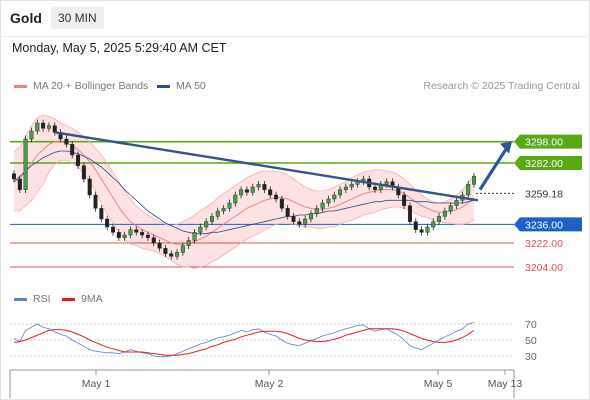 The image size is (590, 400). Describe the element at coordinates (501, 86) in the screenshot. I see `research-credit: Research © 2025 Trading Central` at that location.